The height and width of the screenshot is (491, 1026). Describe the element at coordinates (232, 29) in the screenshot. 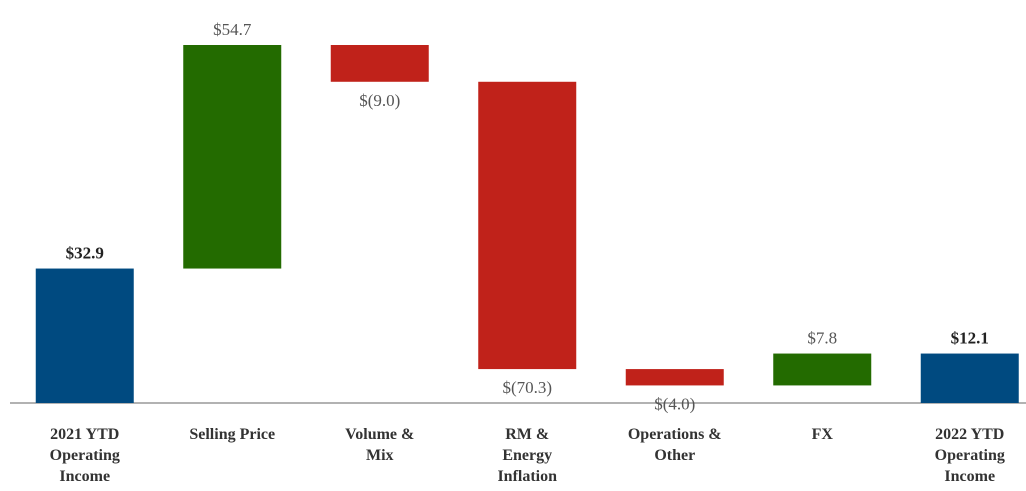

I see `data-label: $54.7` at that location.